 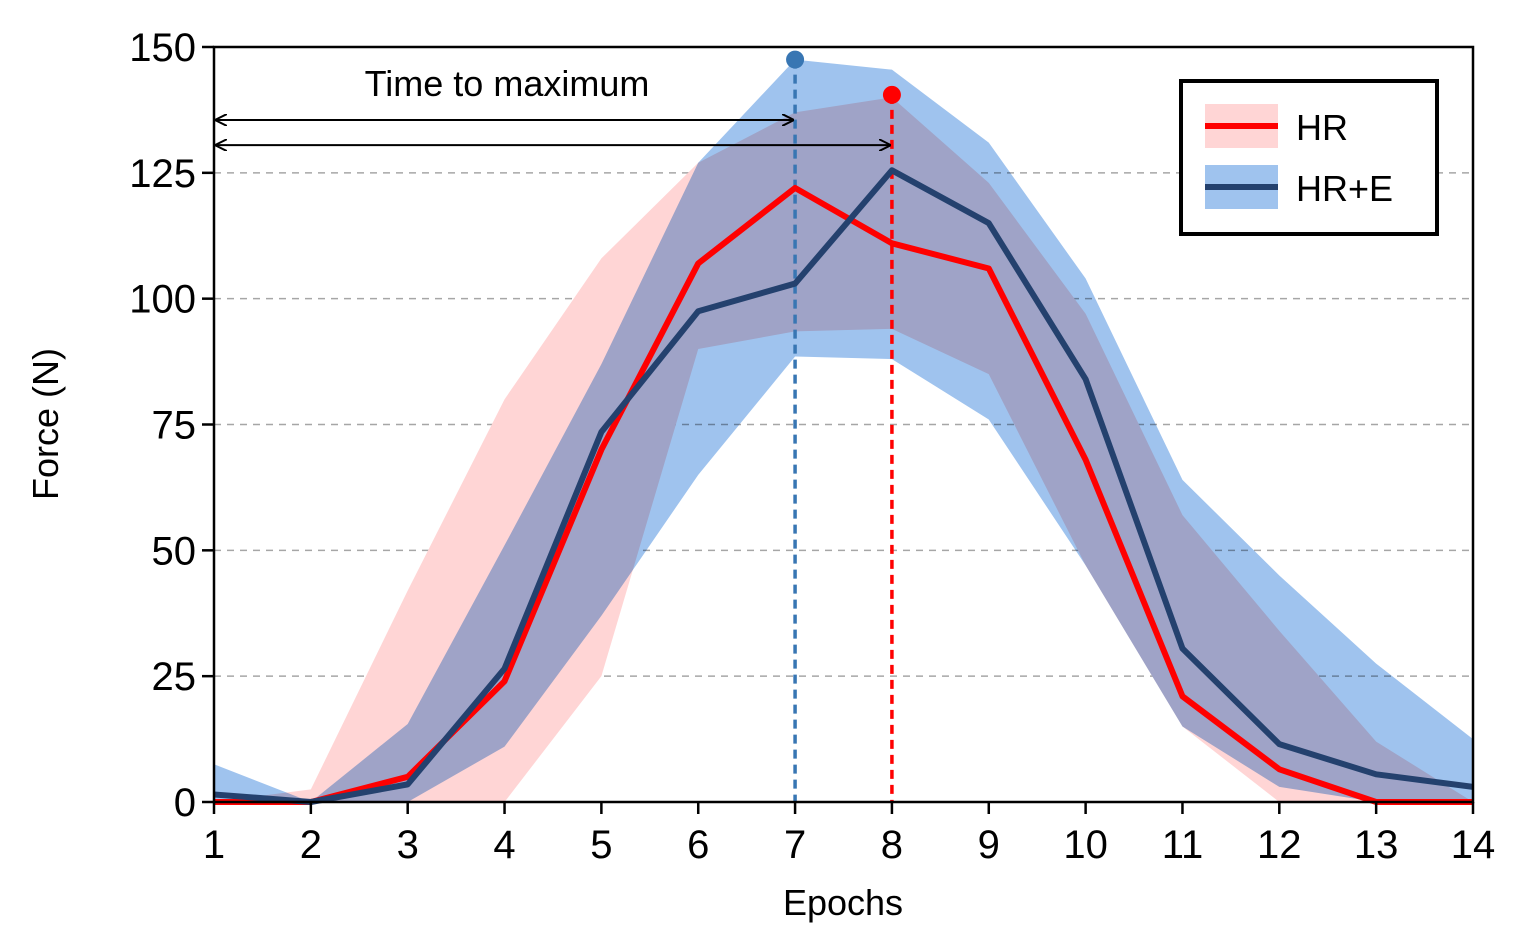 I want to click on y-tick-label-150: 150, so click(x=162, y=48).